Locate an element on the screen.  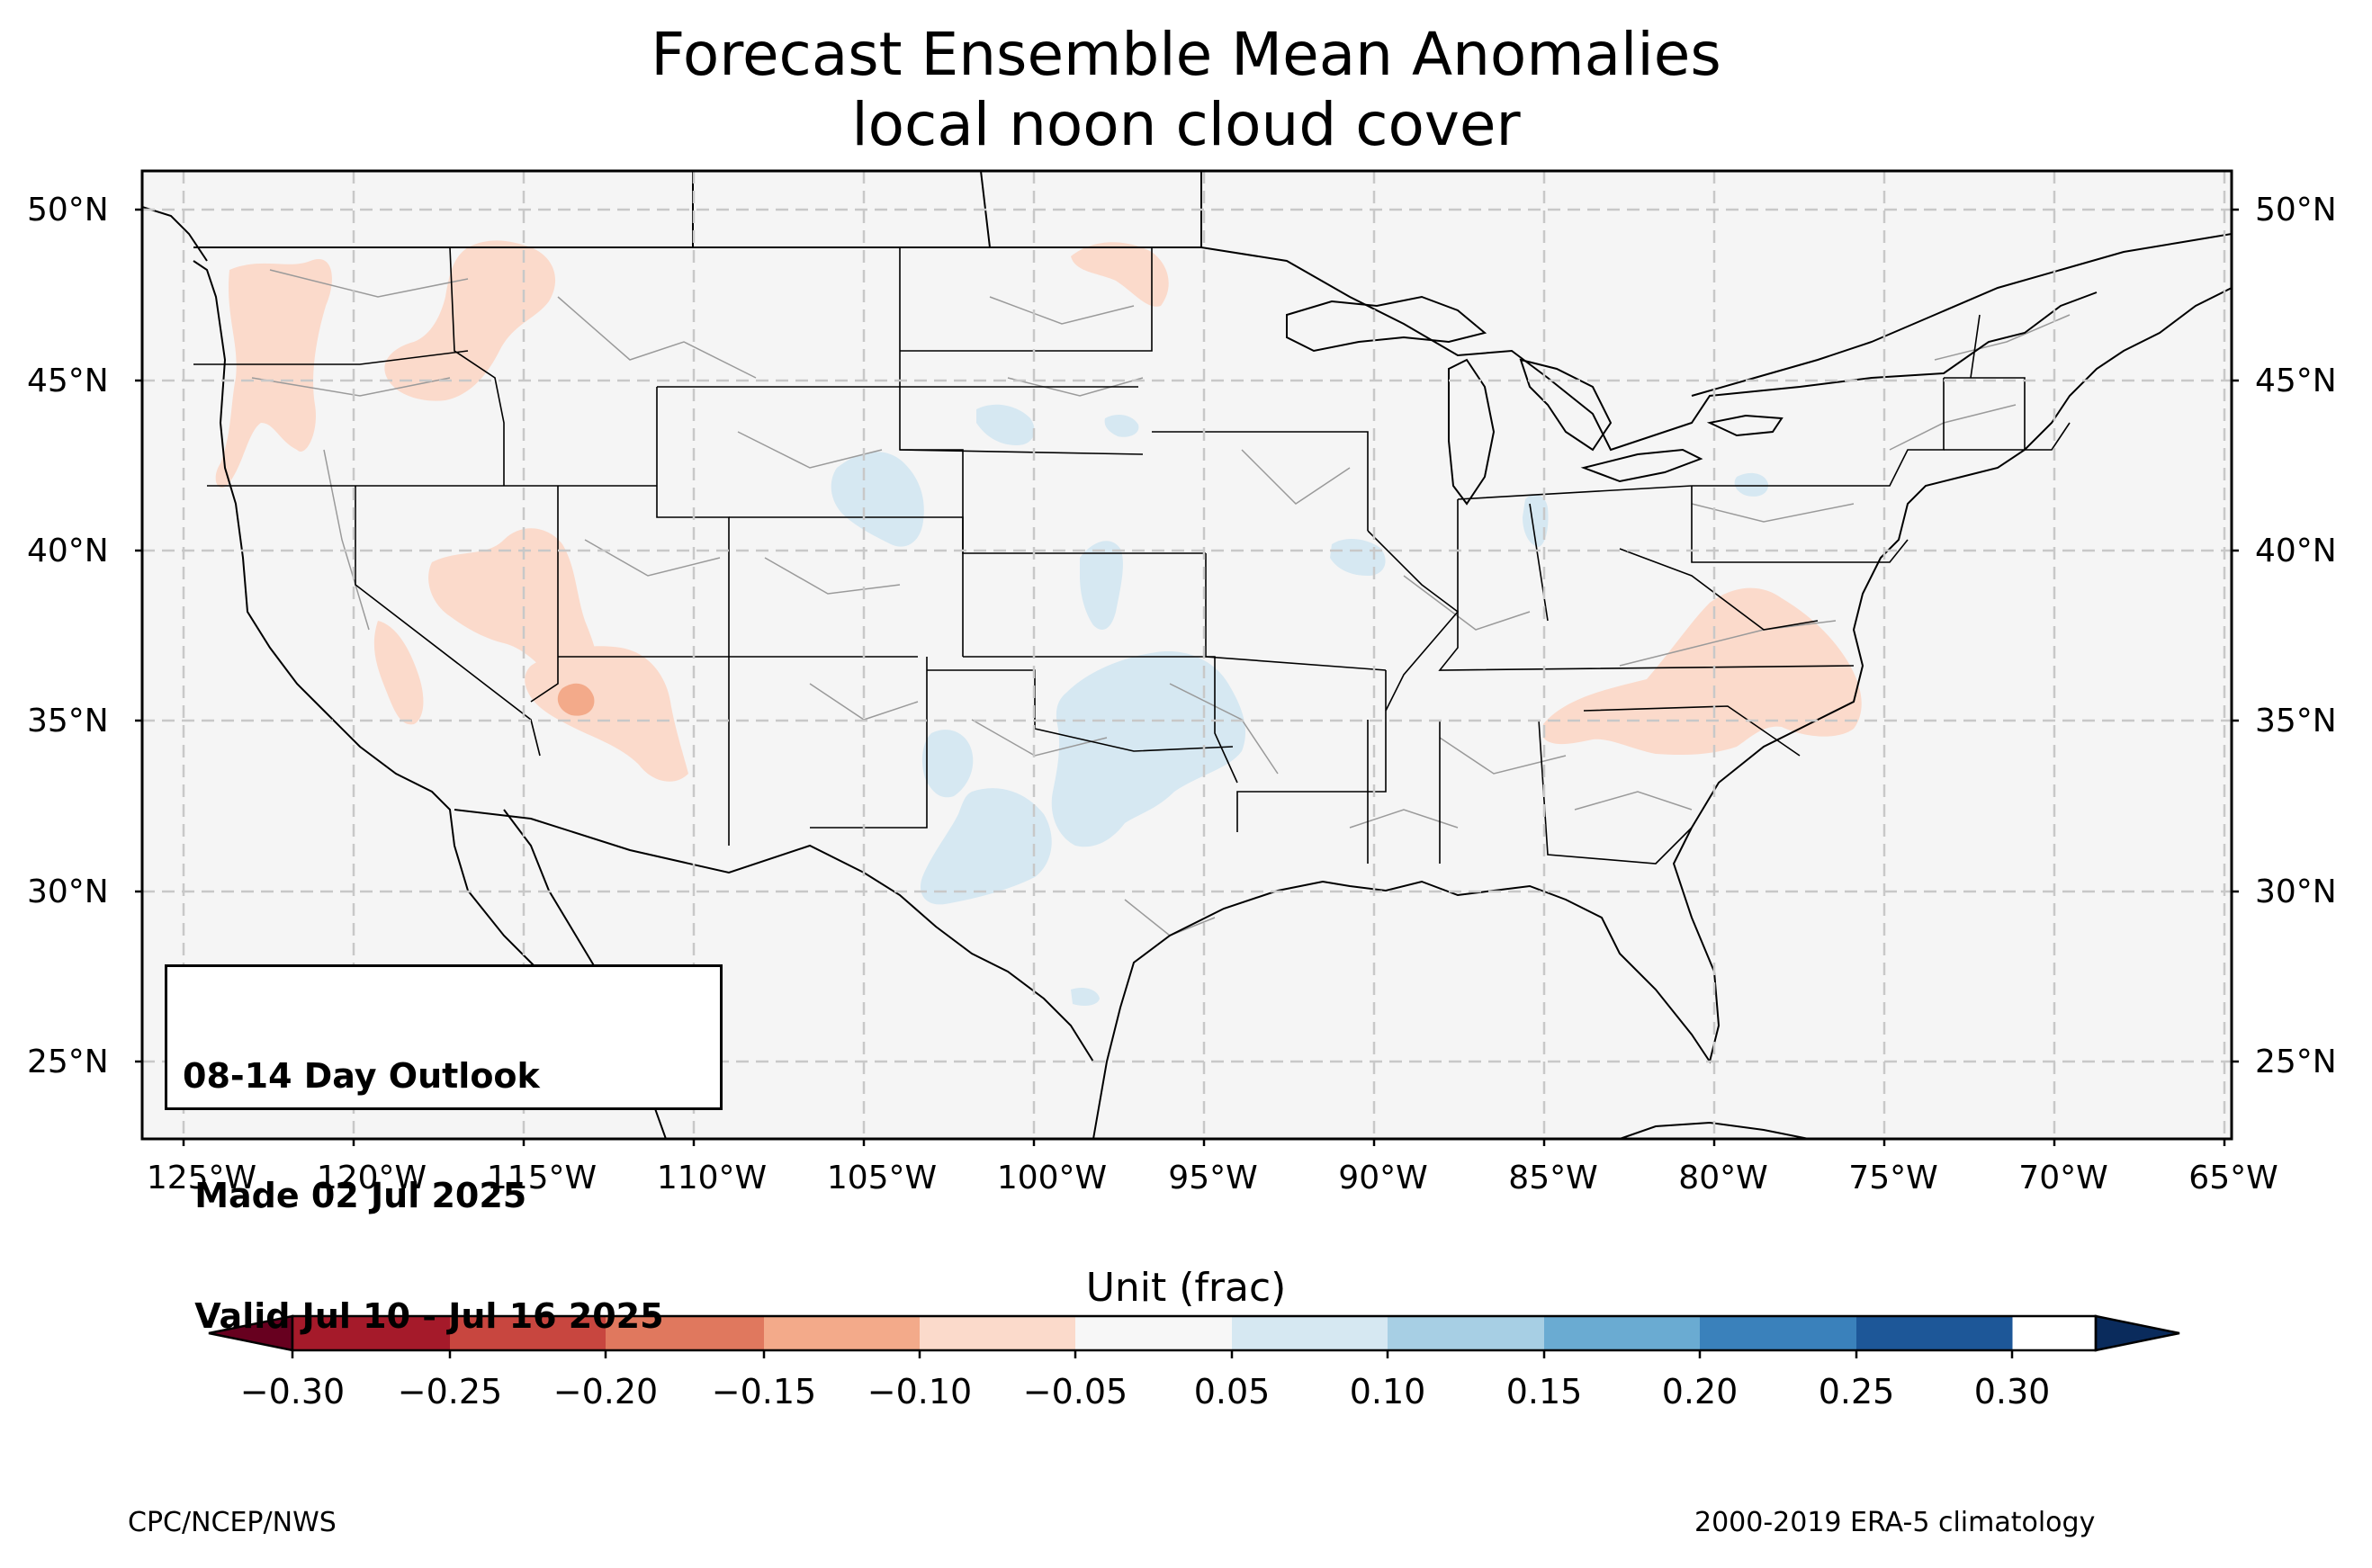
colorbar-tick-label: −0.05 is located at coordinates (1075, 1391).